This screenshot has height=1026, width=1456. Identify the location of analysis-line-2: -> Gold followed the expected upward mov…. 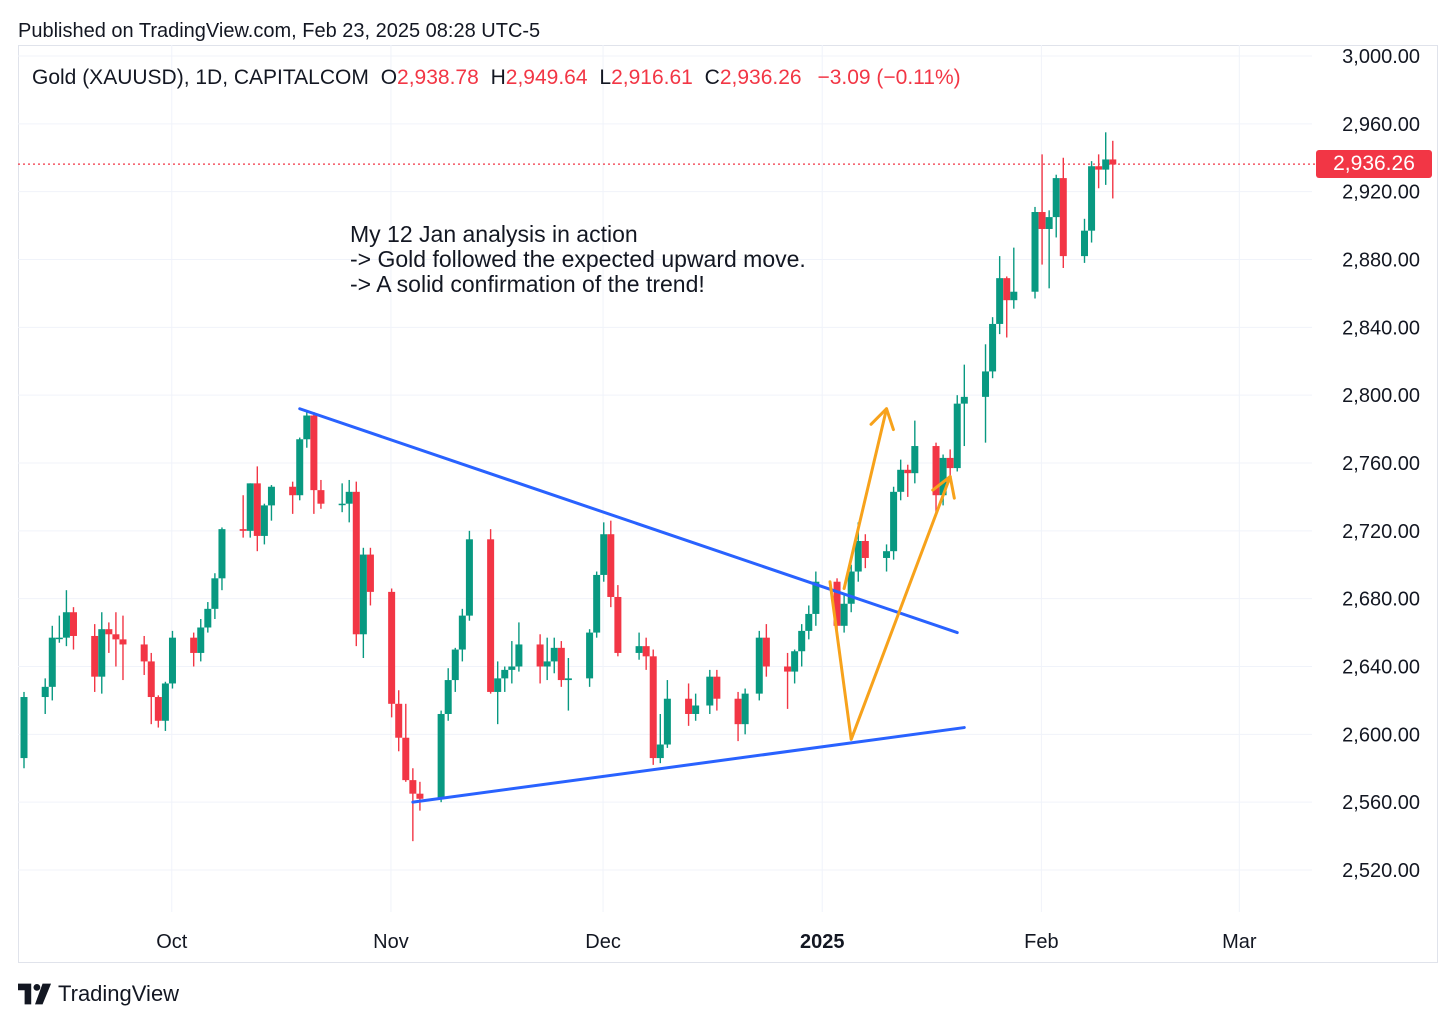
(578, 259).